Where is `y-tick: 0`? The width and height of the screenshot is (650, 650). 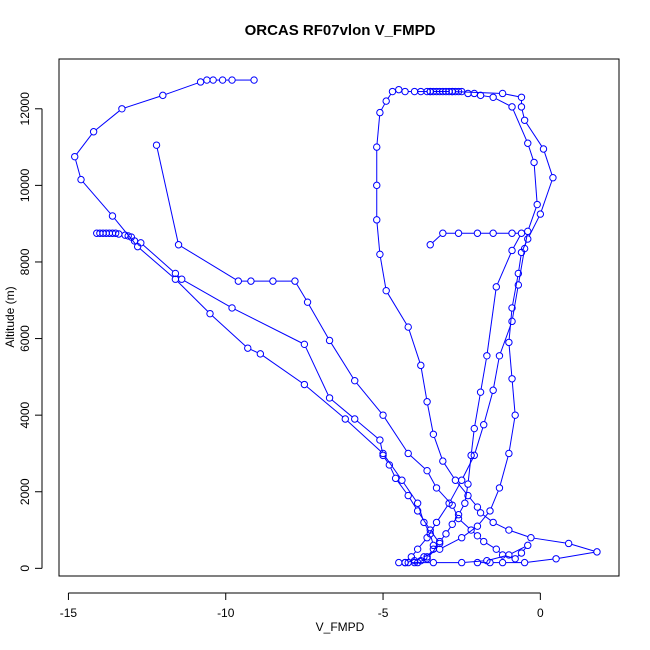
y-tick: 0 is located at coordinates (30, 568).